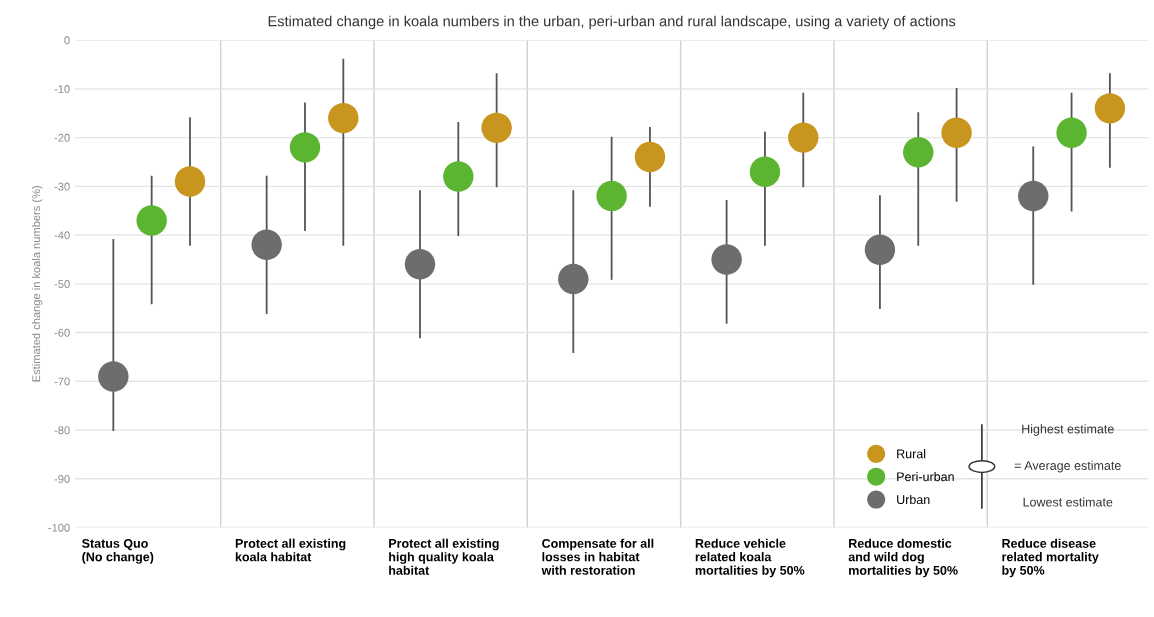  What do you see at coordinates (37, 284) in the screenshot?
I see `y-axis-title: Estimated change in koala numbers (%)` at bounding box center [37, 284].